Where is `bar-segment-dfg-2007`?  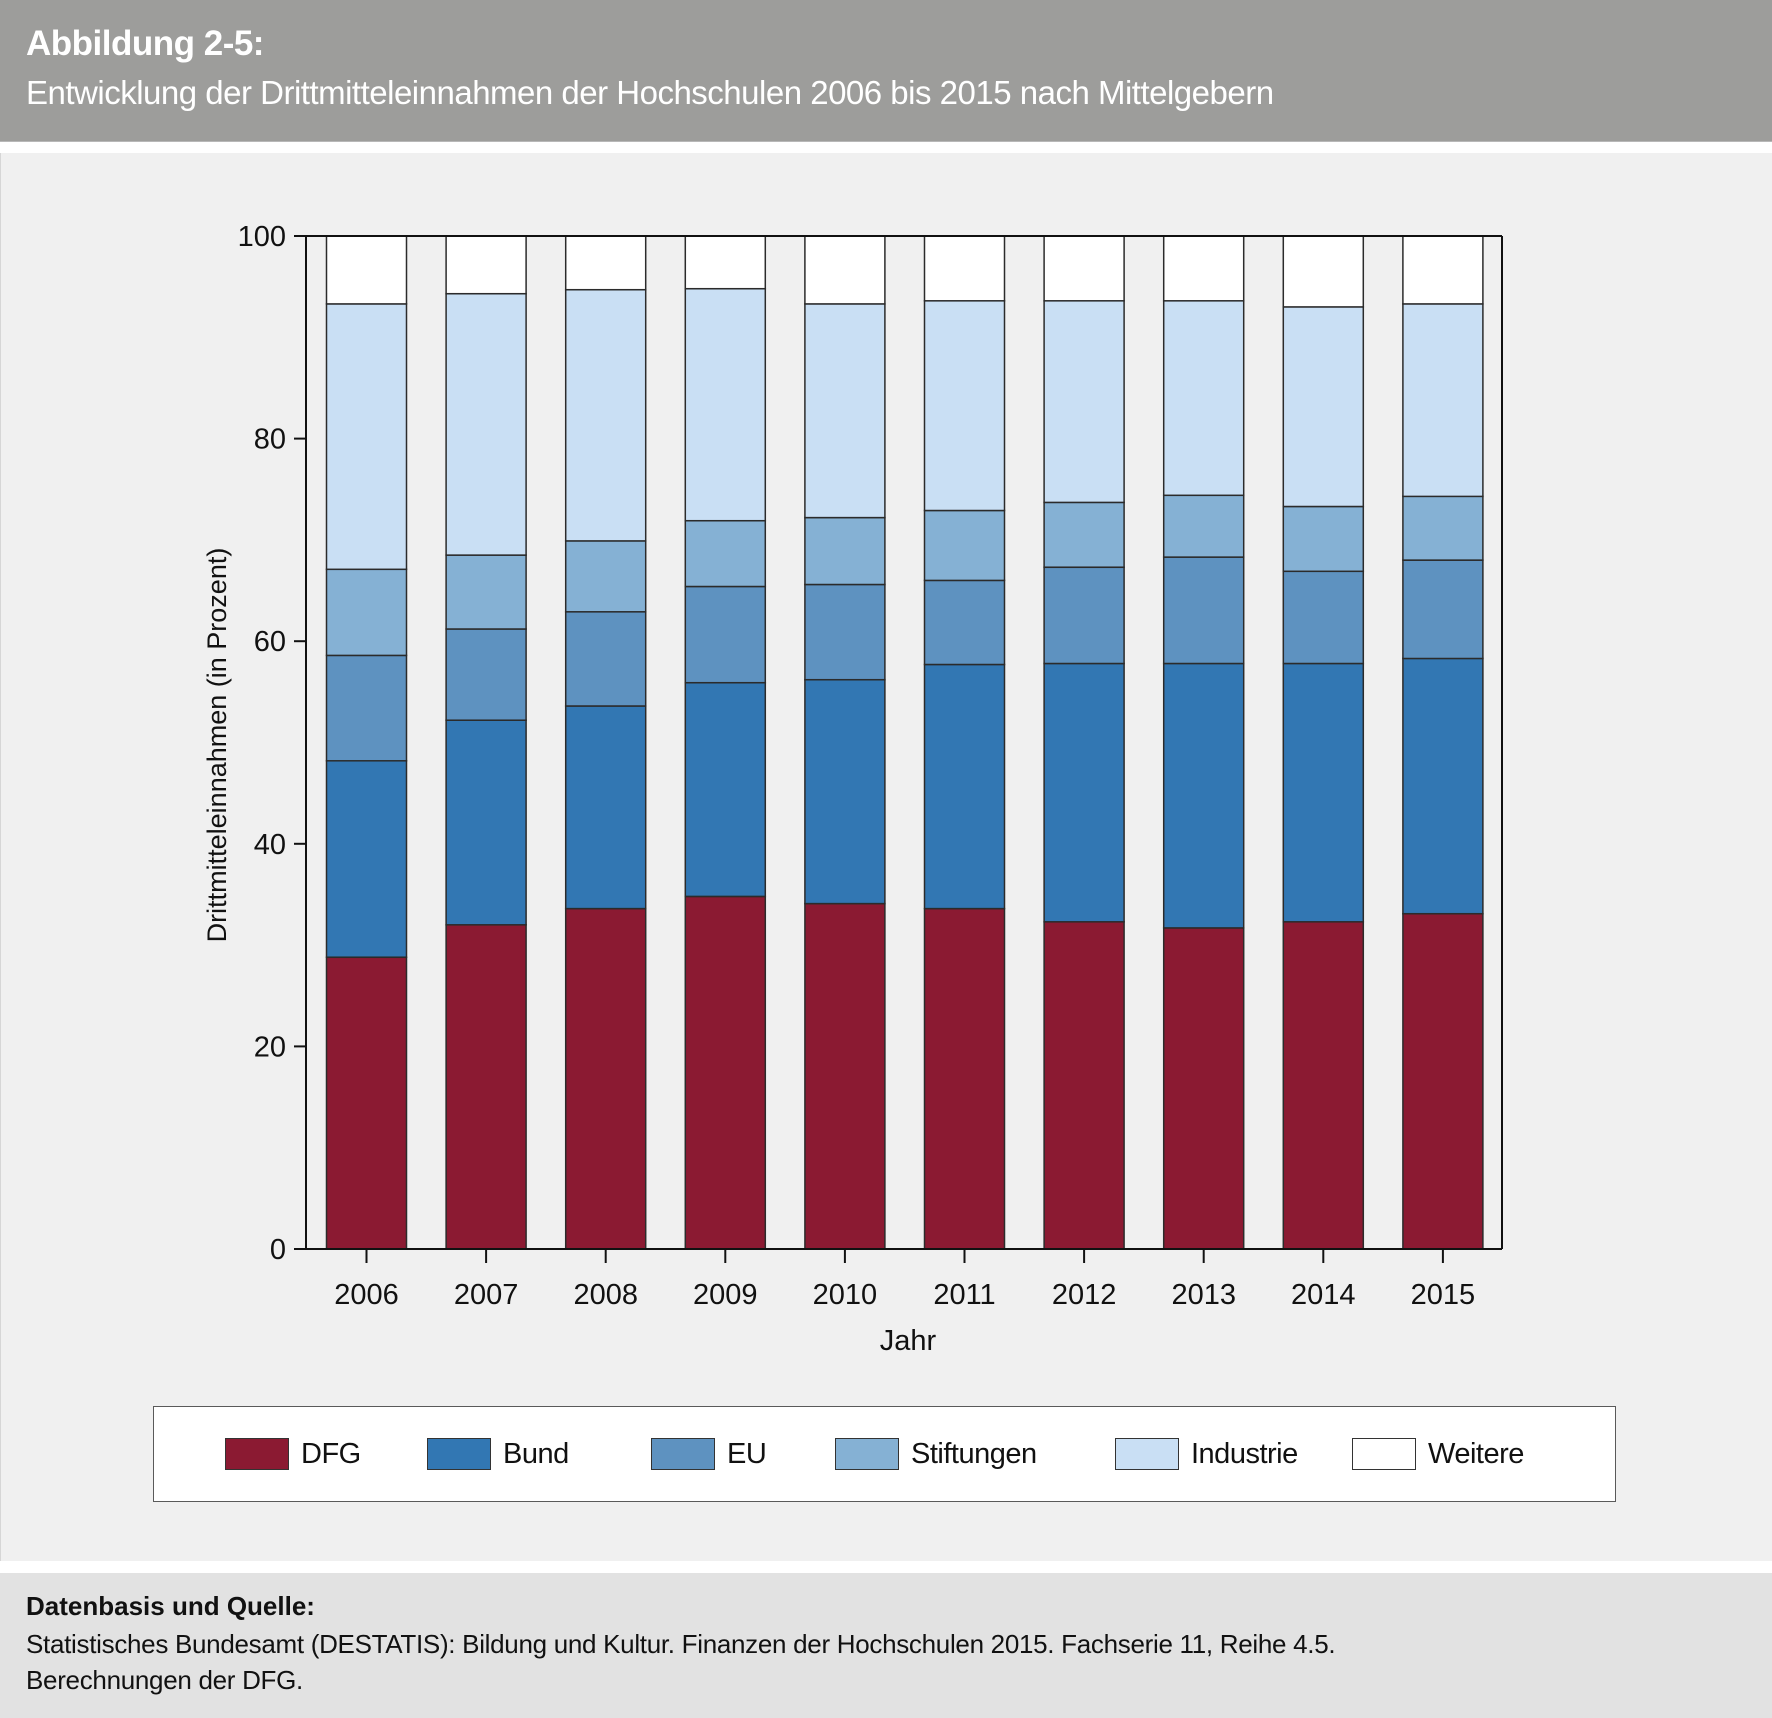 bar-segment-dfg-2007 is located at coordinates (486, 1087).